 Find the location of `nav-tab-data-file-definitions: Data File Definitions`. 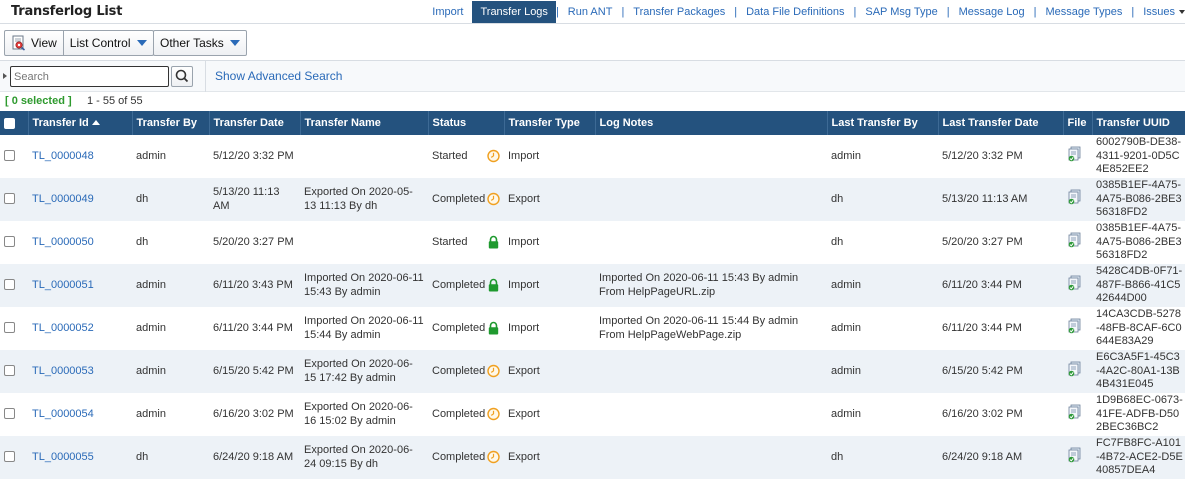

nav-tab-data-file-definitions: Data File Definitions is located at coordinates (795, 12).